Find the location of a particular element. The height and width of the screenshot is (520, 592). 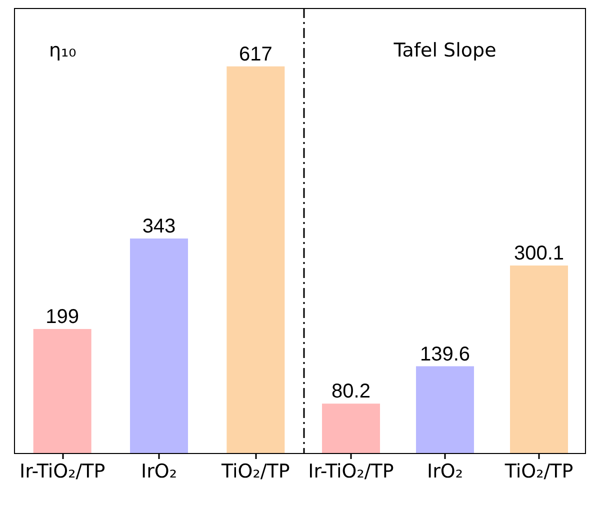

data-label: 343 is located at coordinates (159, 227).